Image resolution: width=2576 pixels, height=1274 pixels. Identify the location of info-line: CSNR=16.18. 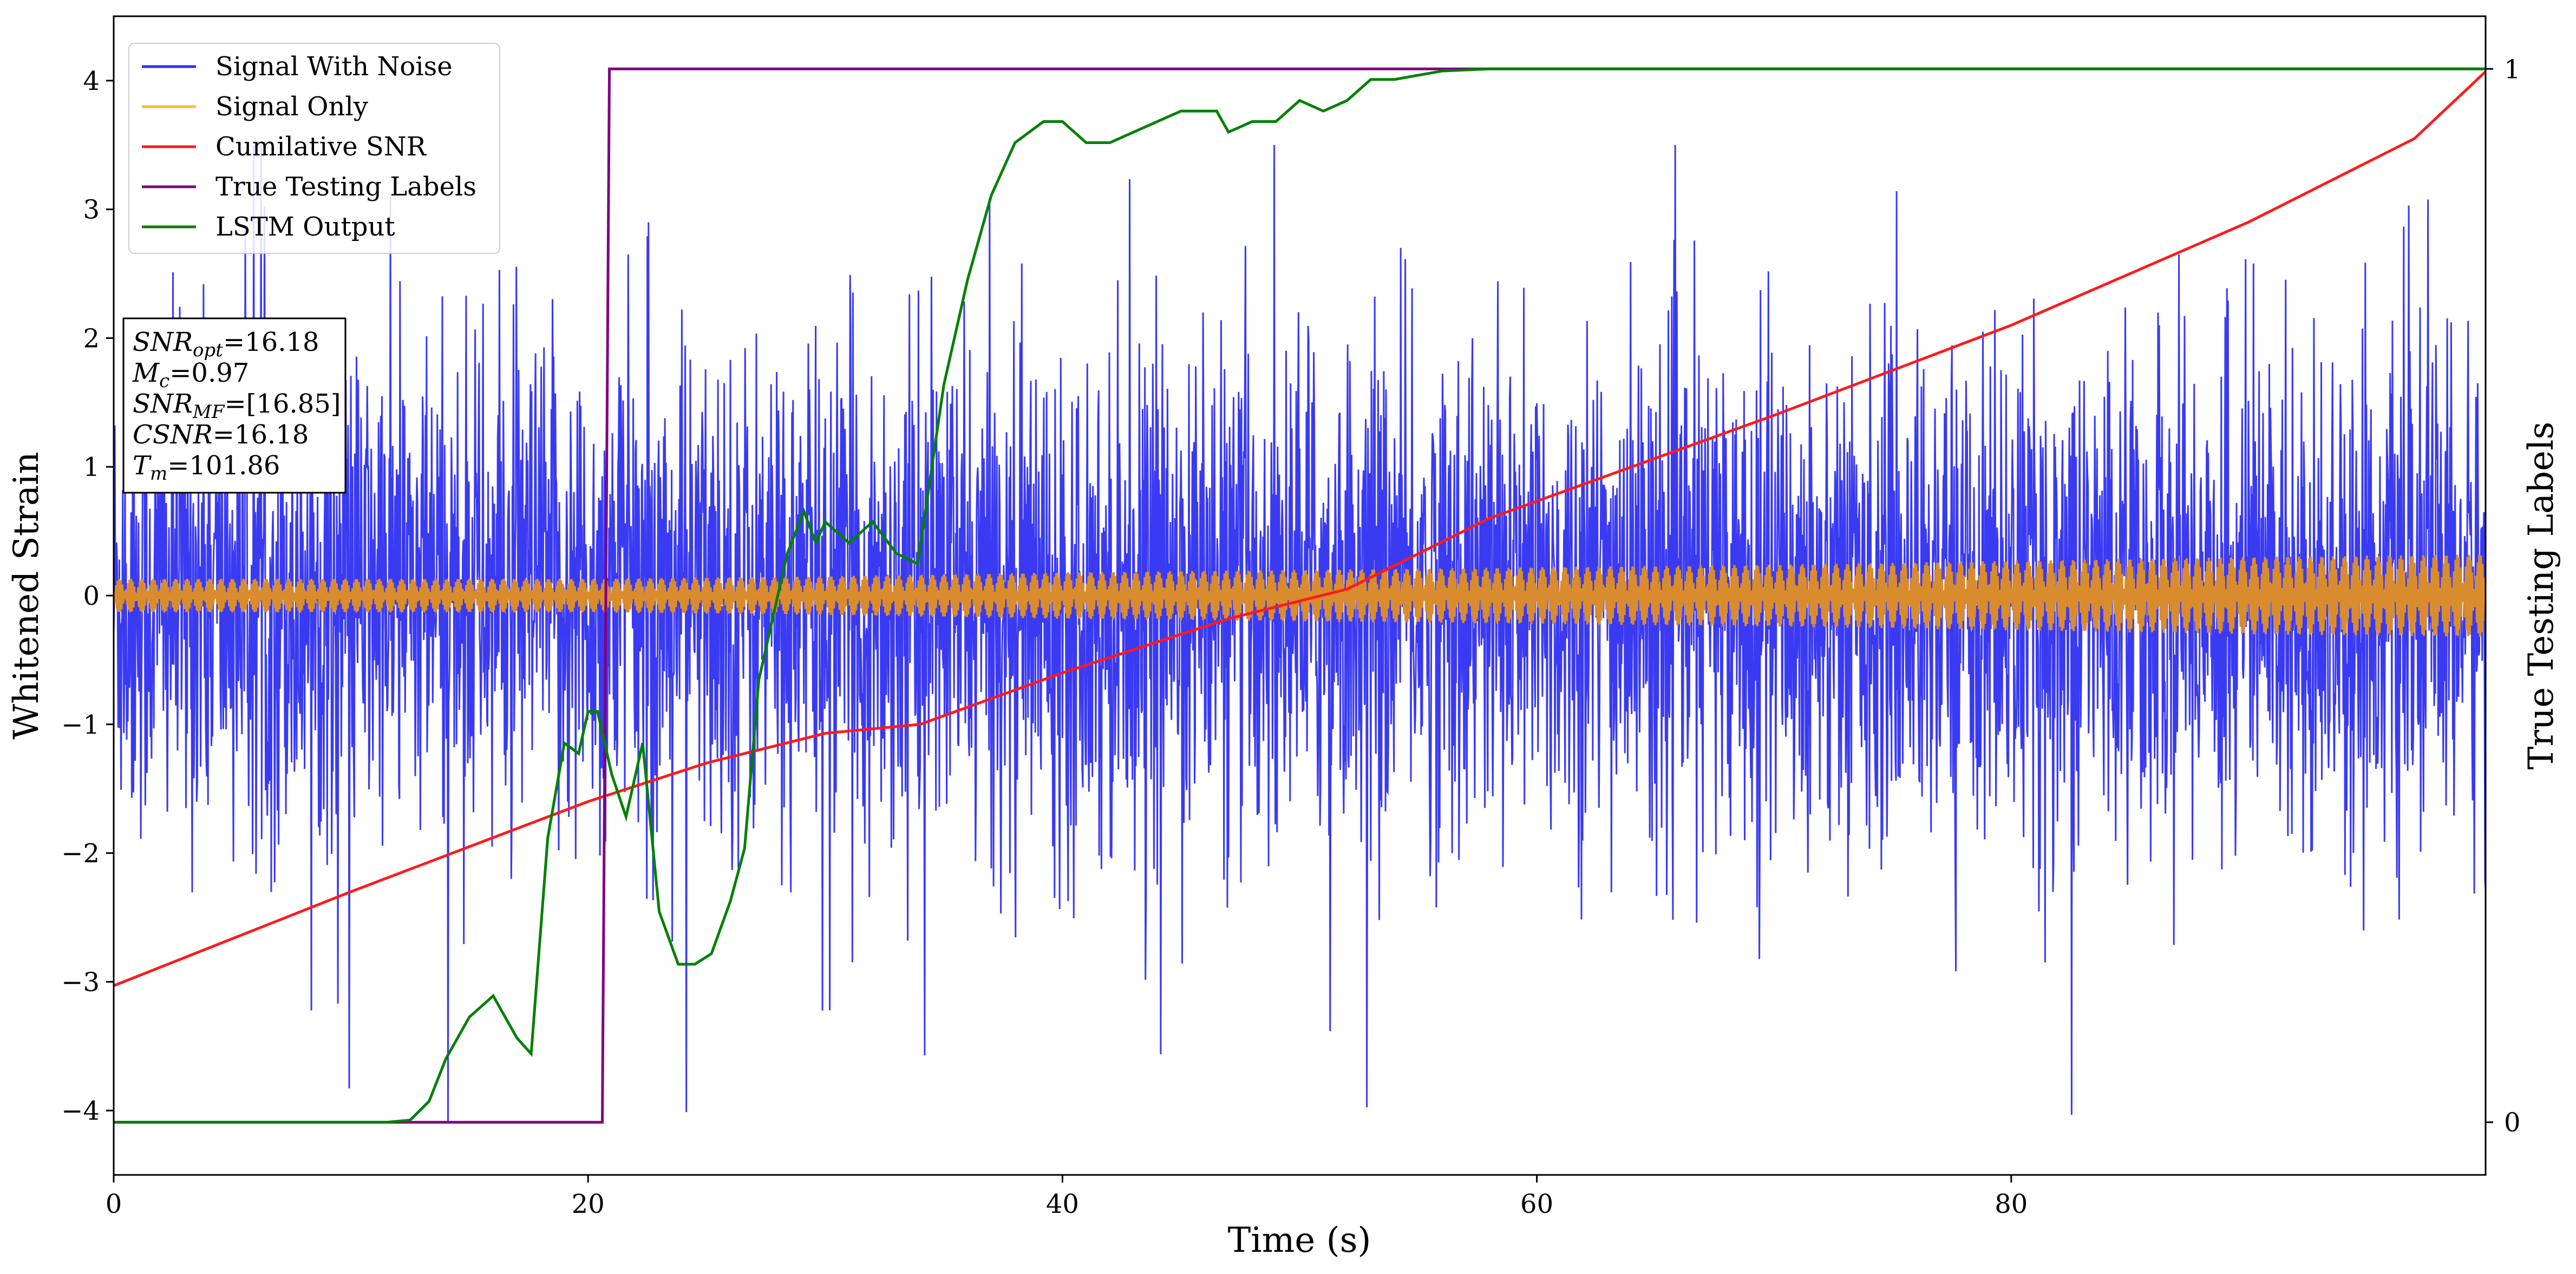
(221, 435).